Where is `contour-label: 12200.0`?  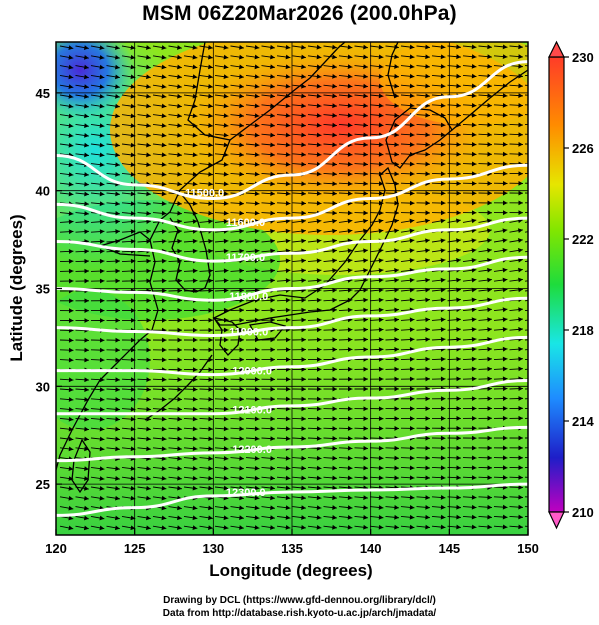
contour-label: 12200.0 is located at coordinates (252, 450).